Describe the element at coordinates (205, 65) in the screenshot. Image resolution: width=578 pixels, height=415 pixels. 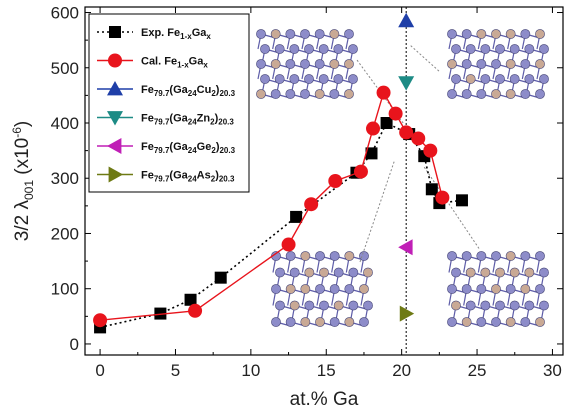
I see `legend-label-part: x` at that location.